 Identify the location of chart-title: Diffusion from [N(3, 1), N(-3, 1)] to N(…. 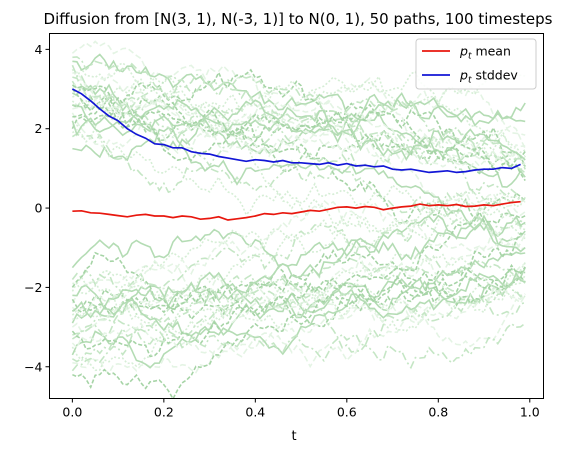
(298, 19).